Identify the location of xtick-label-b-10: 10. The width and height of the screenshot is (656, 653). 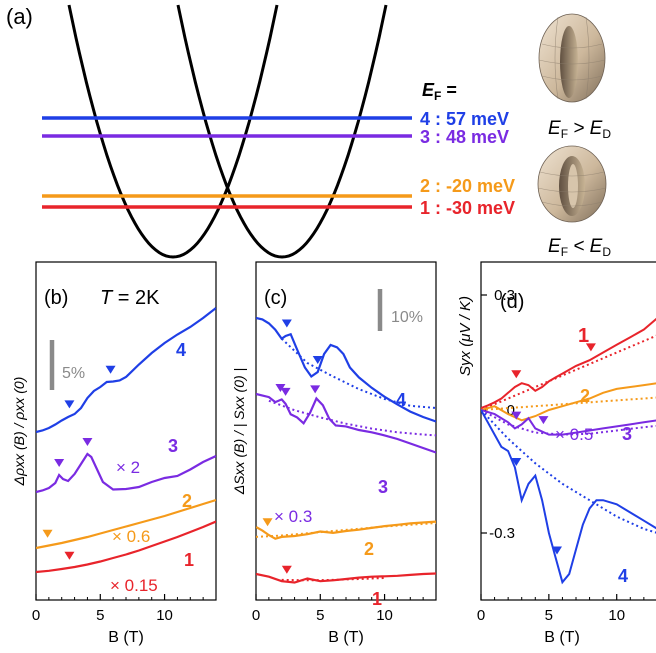
(164, 615).